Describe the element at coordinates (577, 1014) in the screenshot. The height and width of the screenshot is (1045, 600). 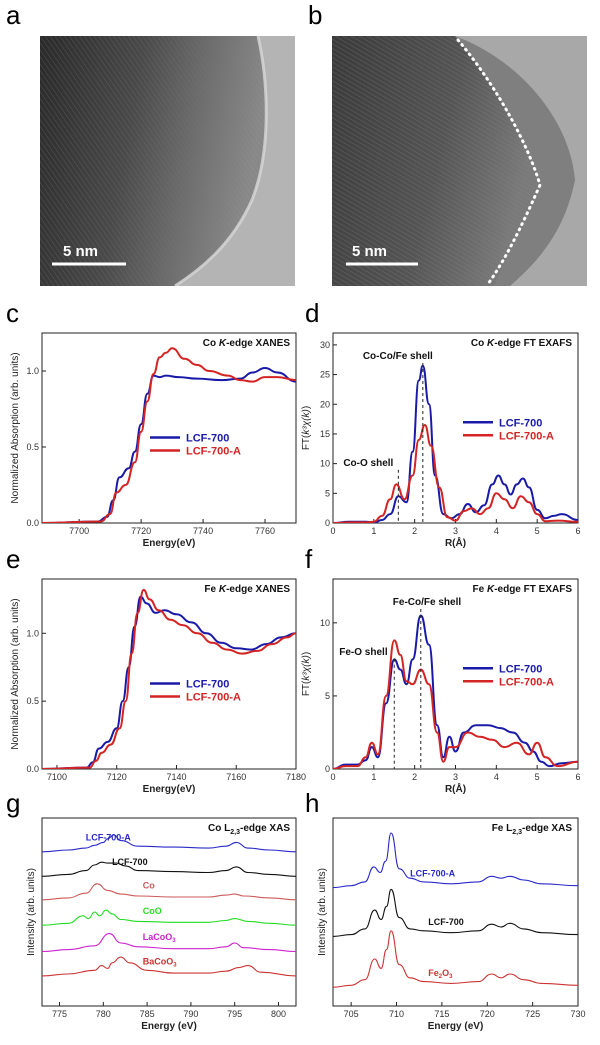
I see `x-tick-label: 730` at that location.